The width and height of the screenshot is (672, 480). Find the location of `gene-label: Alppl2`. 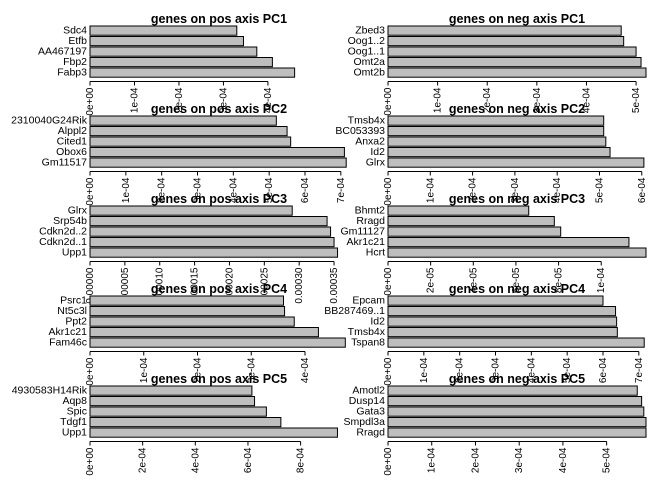

gene-label: Alppl2 is located at coordinates (72, 131).